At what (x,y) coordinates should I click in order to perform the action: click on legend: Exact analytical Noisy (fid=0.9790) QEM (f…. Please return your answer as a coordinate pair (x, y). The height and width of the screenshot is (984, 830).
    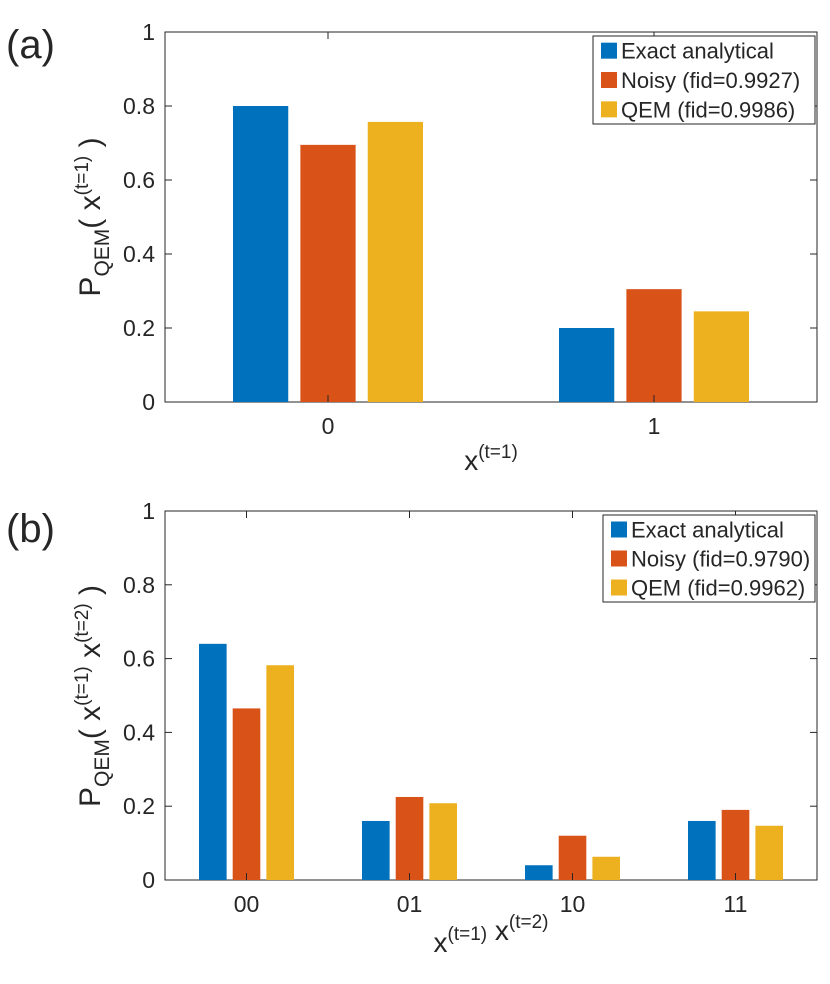
    Looking at the image, I should click on (709, 558).